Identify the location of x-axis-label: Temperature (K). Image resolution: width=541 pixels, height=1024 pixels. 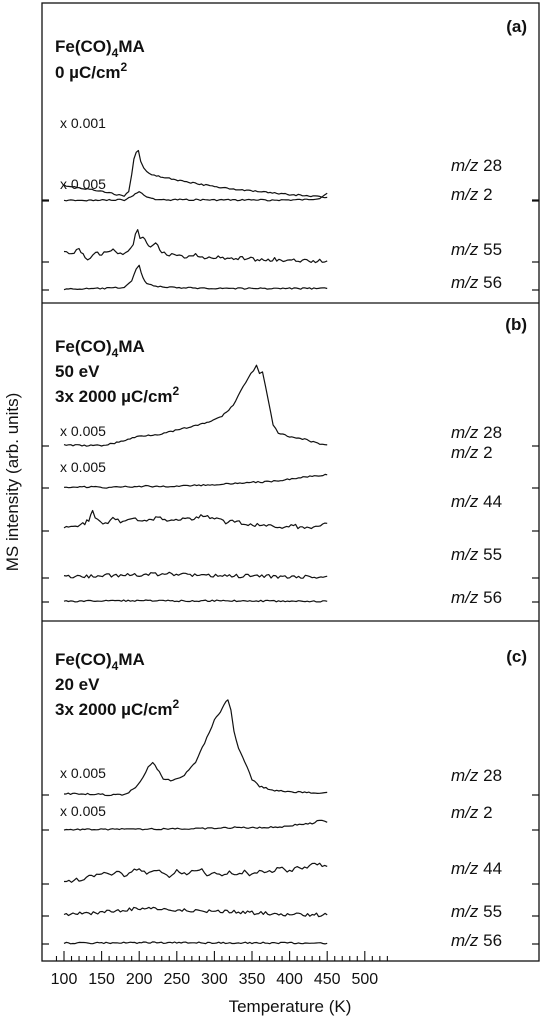
(290, 1006).